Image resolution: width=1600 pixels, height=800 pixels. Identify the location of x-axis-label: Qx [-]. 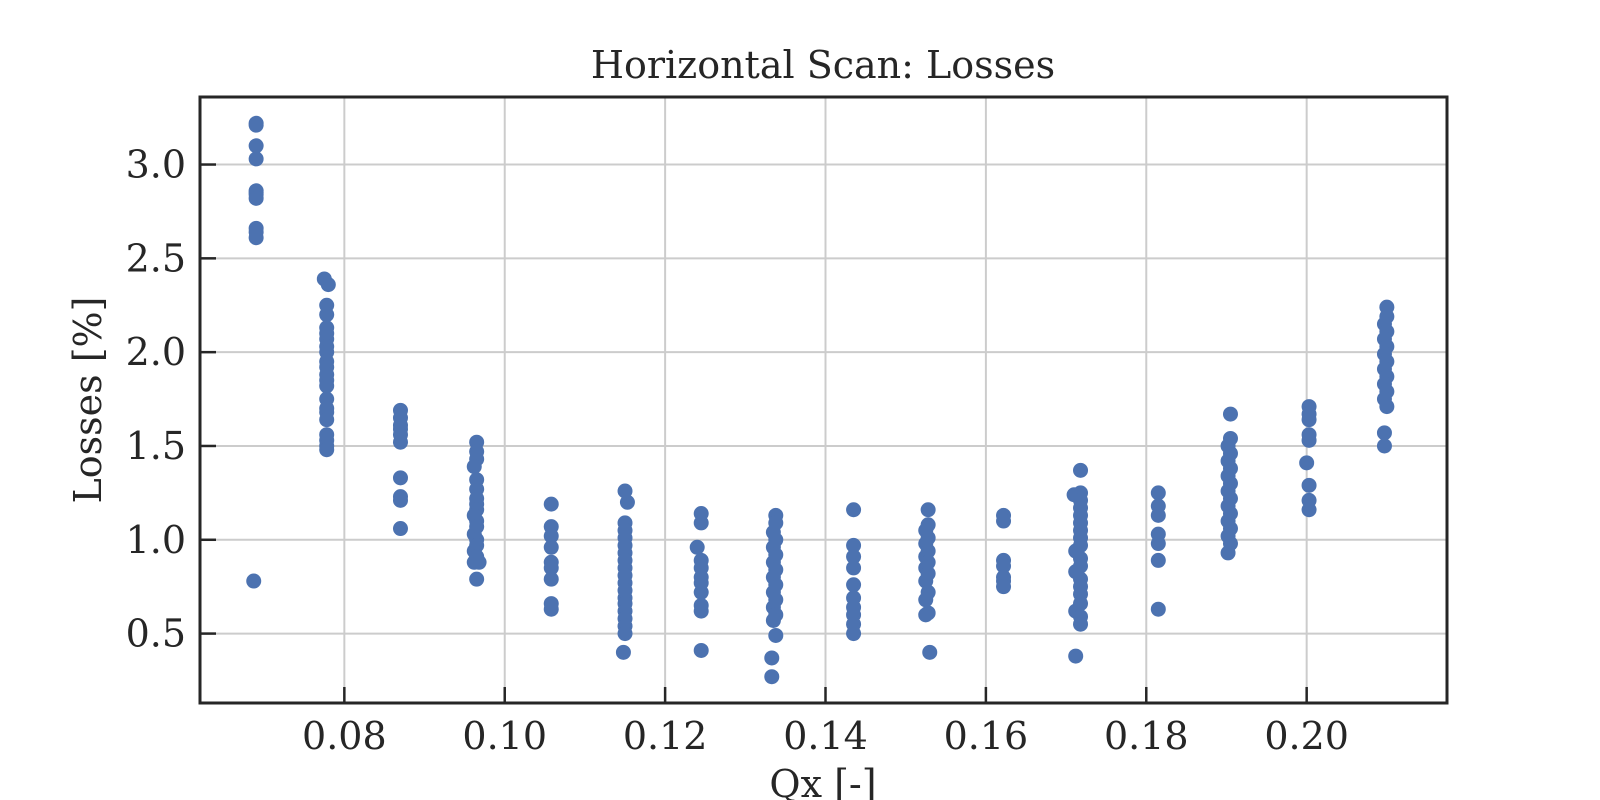
(822, 781).